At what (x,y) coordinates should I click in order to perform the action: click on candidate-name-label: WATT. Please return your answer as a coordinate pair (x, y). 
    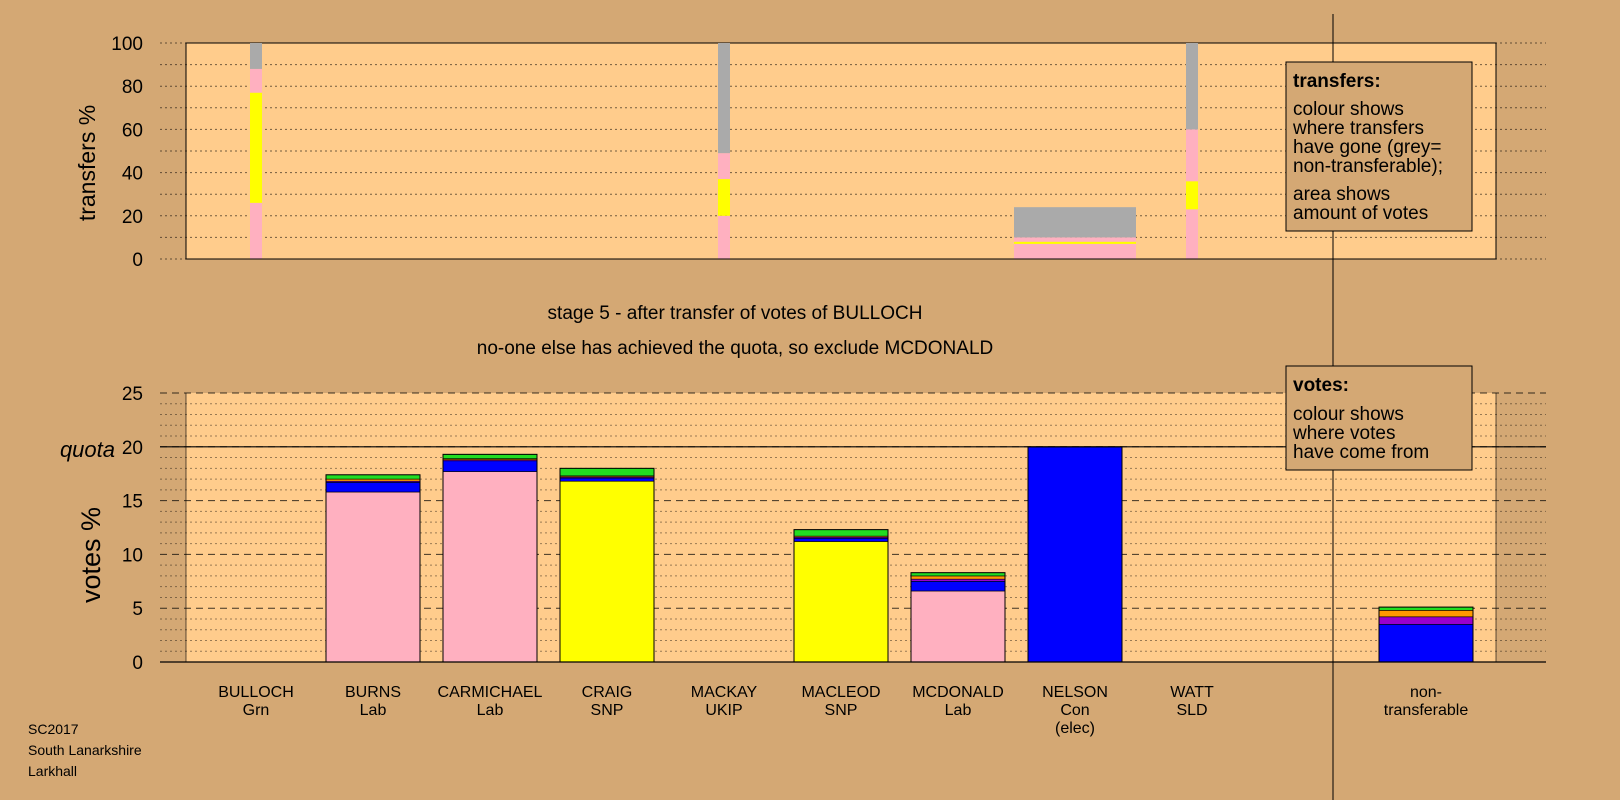
    Looking at the image, I should click on (1192, 692).